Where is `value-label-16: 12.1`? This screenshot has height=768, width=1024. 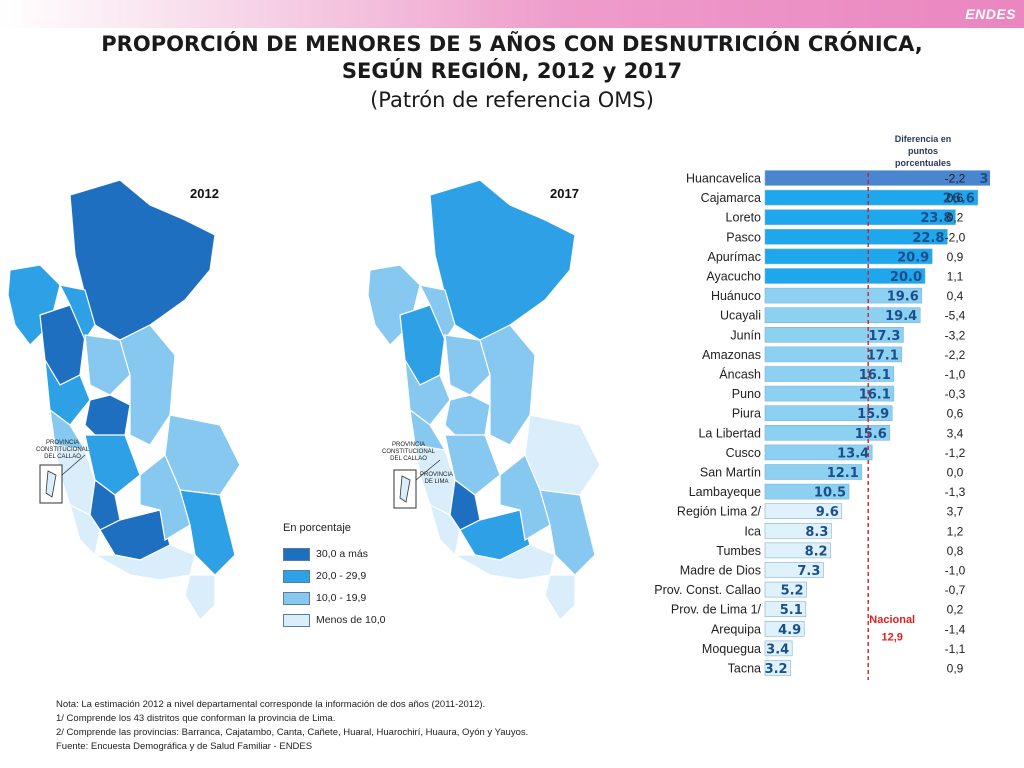
value-label-16: 12.1 is located at coordinates (843, 473).